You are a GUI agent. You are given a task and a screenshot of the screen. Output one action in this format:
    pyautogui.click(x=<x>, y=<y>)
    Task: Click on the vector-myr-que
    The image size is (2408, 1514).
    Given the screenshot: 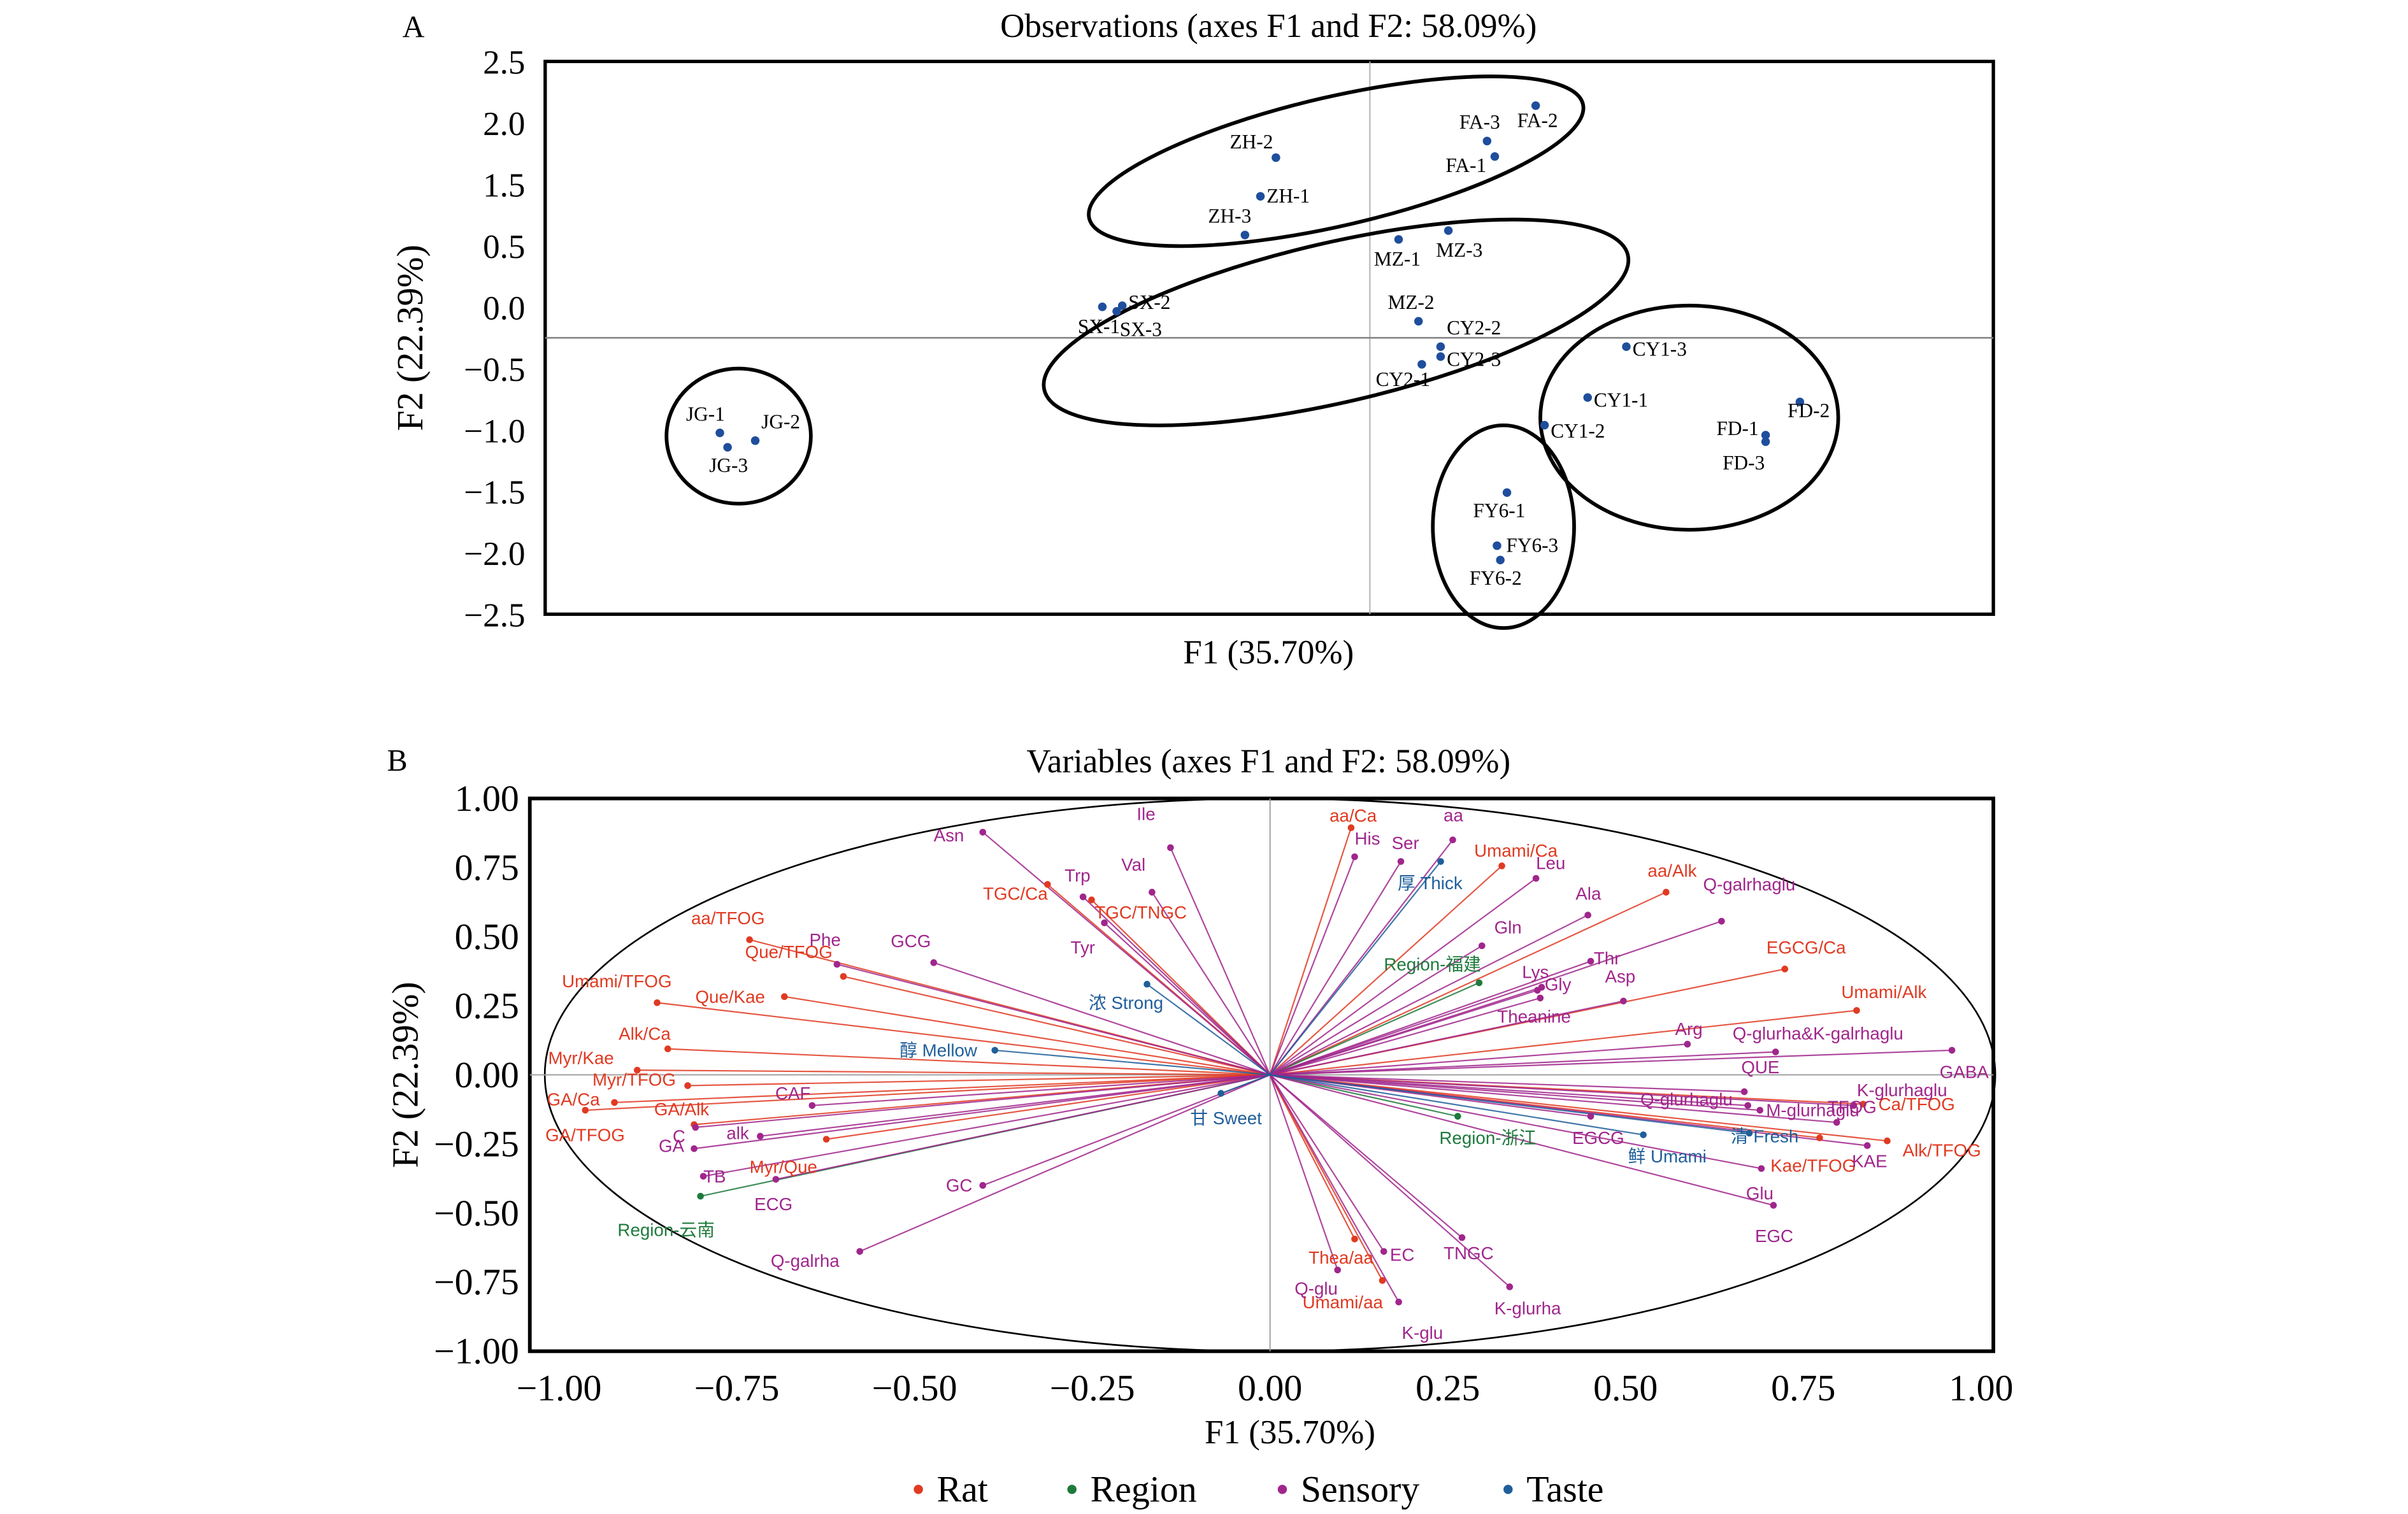 What is the action you would take?
    pyautogui.click(x=1048, y=1107)
    